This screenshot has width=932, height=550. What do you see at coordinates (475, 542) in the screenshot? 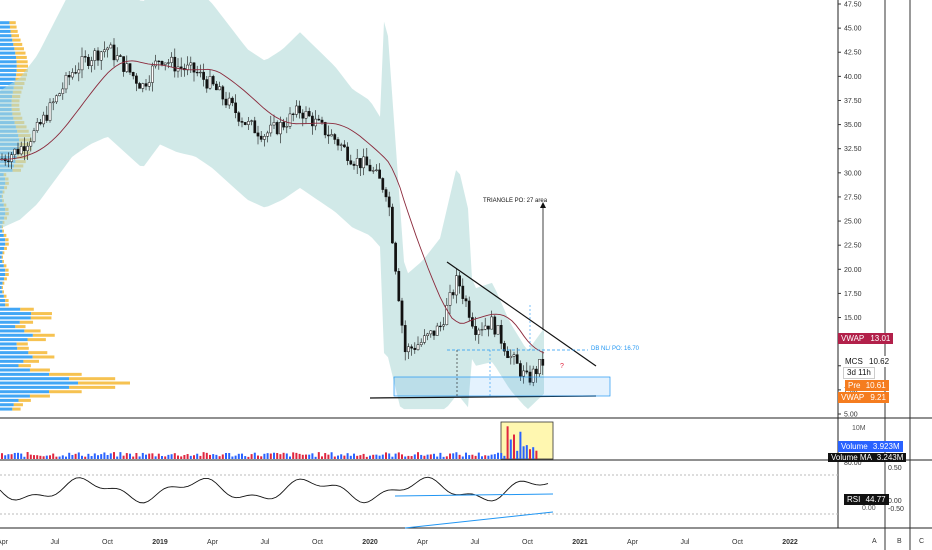
I see `time-tick-label: Jul` at bounding box center [475, 542].